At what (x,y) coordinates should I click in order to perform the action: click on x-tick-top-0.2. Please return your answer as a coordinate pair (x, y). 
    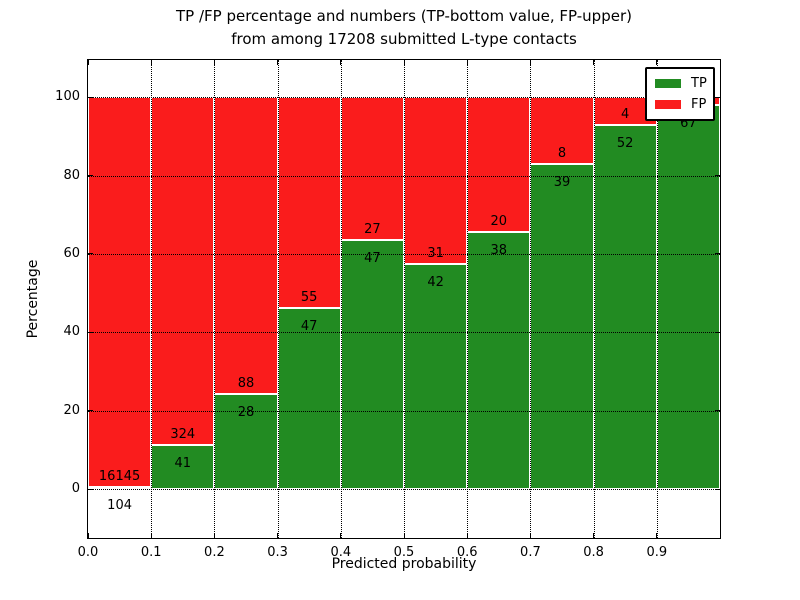
    Looking at the image, I should click on (214, 62).